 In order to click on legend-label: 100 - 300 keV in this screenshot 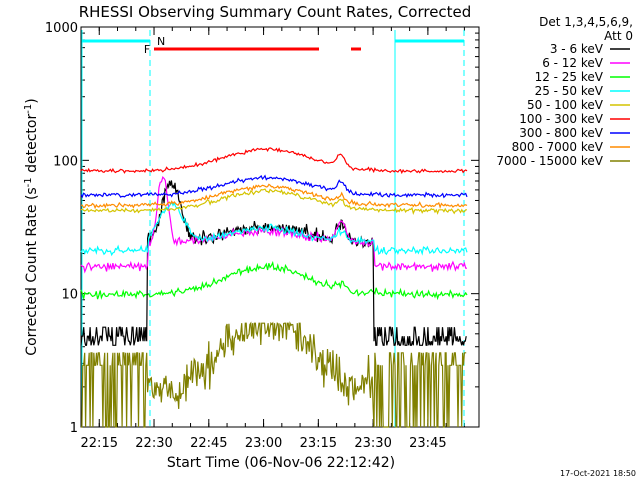, I will do `click(561, 119)`.